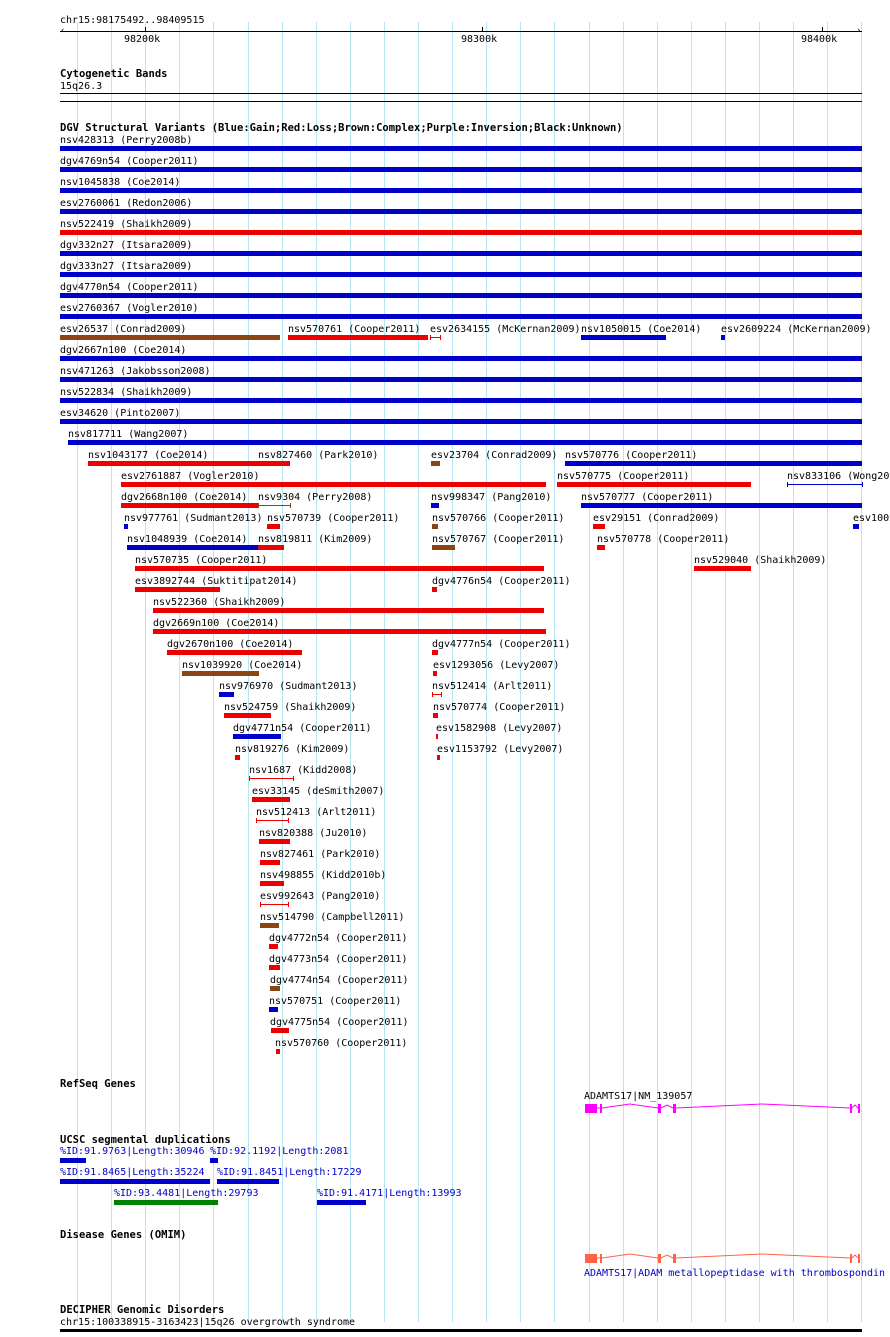 This screenshot has height=1337, width=890. Describe the element at coordinates (354, 329) in the screenshot. I see `dgv-variant-label: nsv570761 (Cooper2011)` at that location.